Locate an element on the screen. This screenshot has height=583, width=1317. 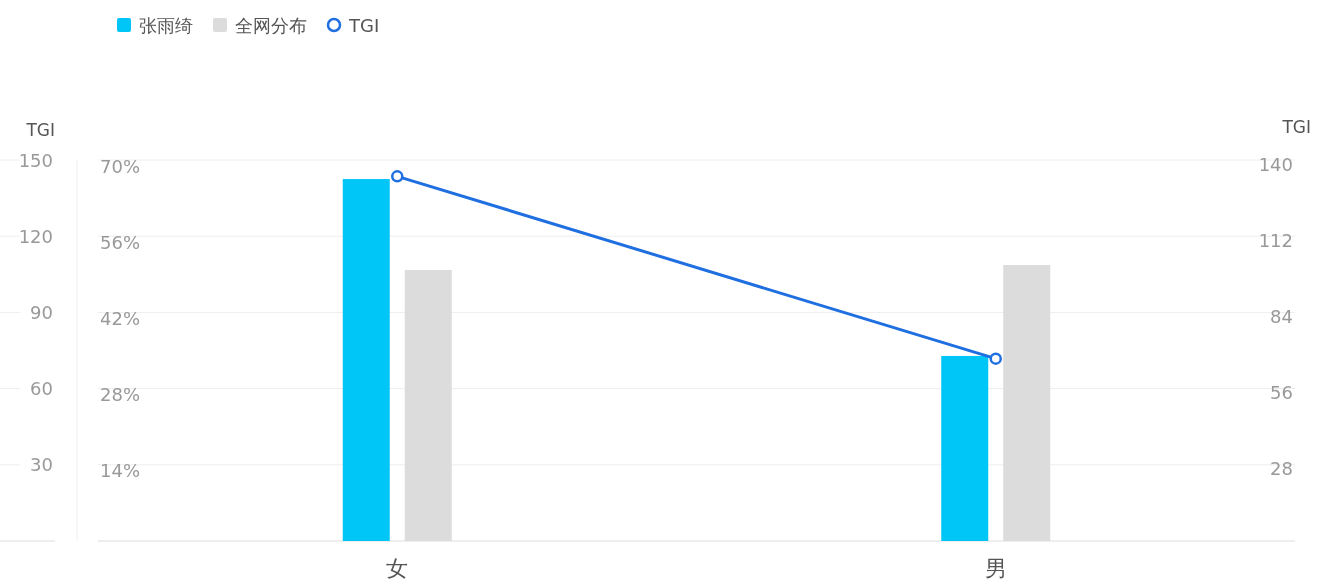
y-tick-label: 14% is located at coordinates (120, 471).